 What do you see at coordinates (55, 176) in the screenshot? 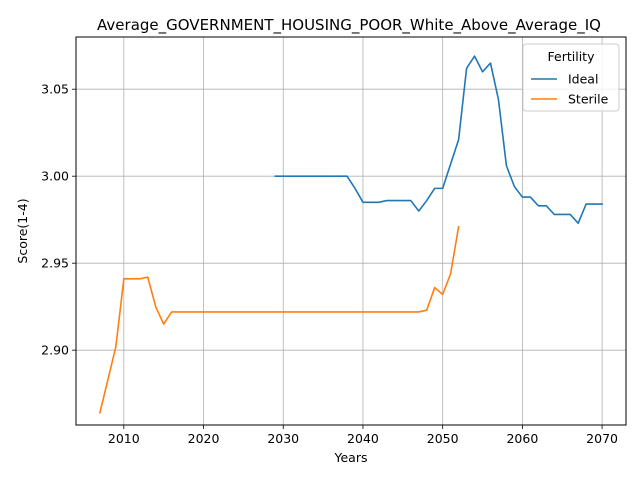
I see `y-tick-label: 3.00` at bounding box center [55, 176].